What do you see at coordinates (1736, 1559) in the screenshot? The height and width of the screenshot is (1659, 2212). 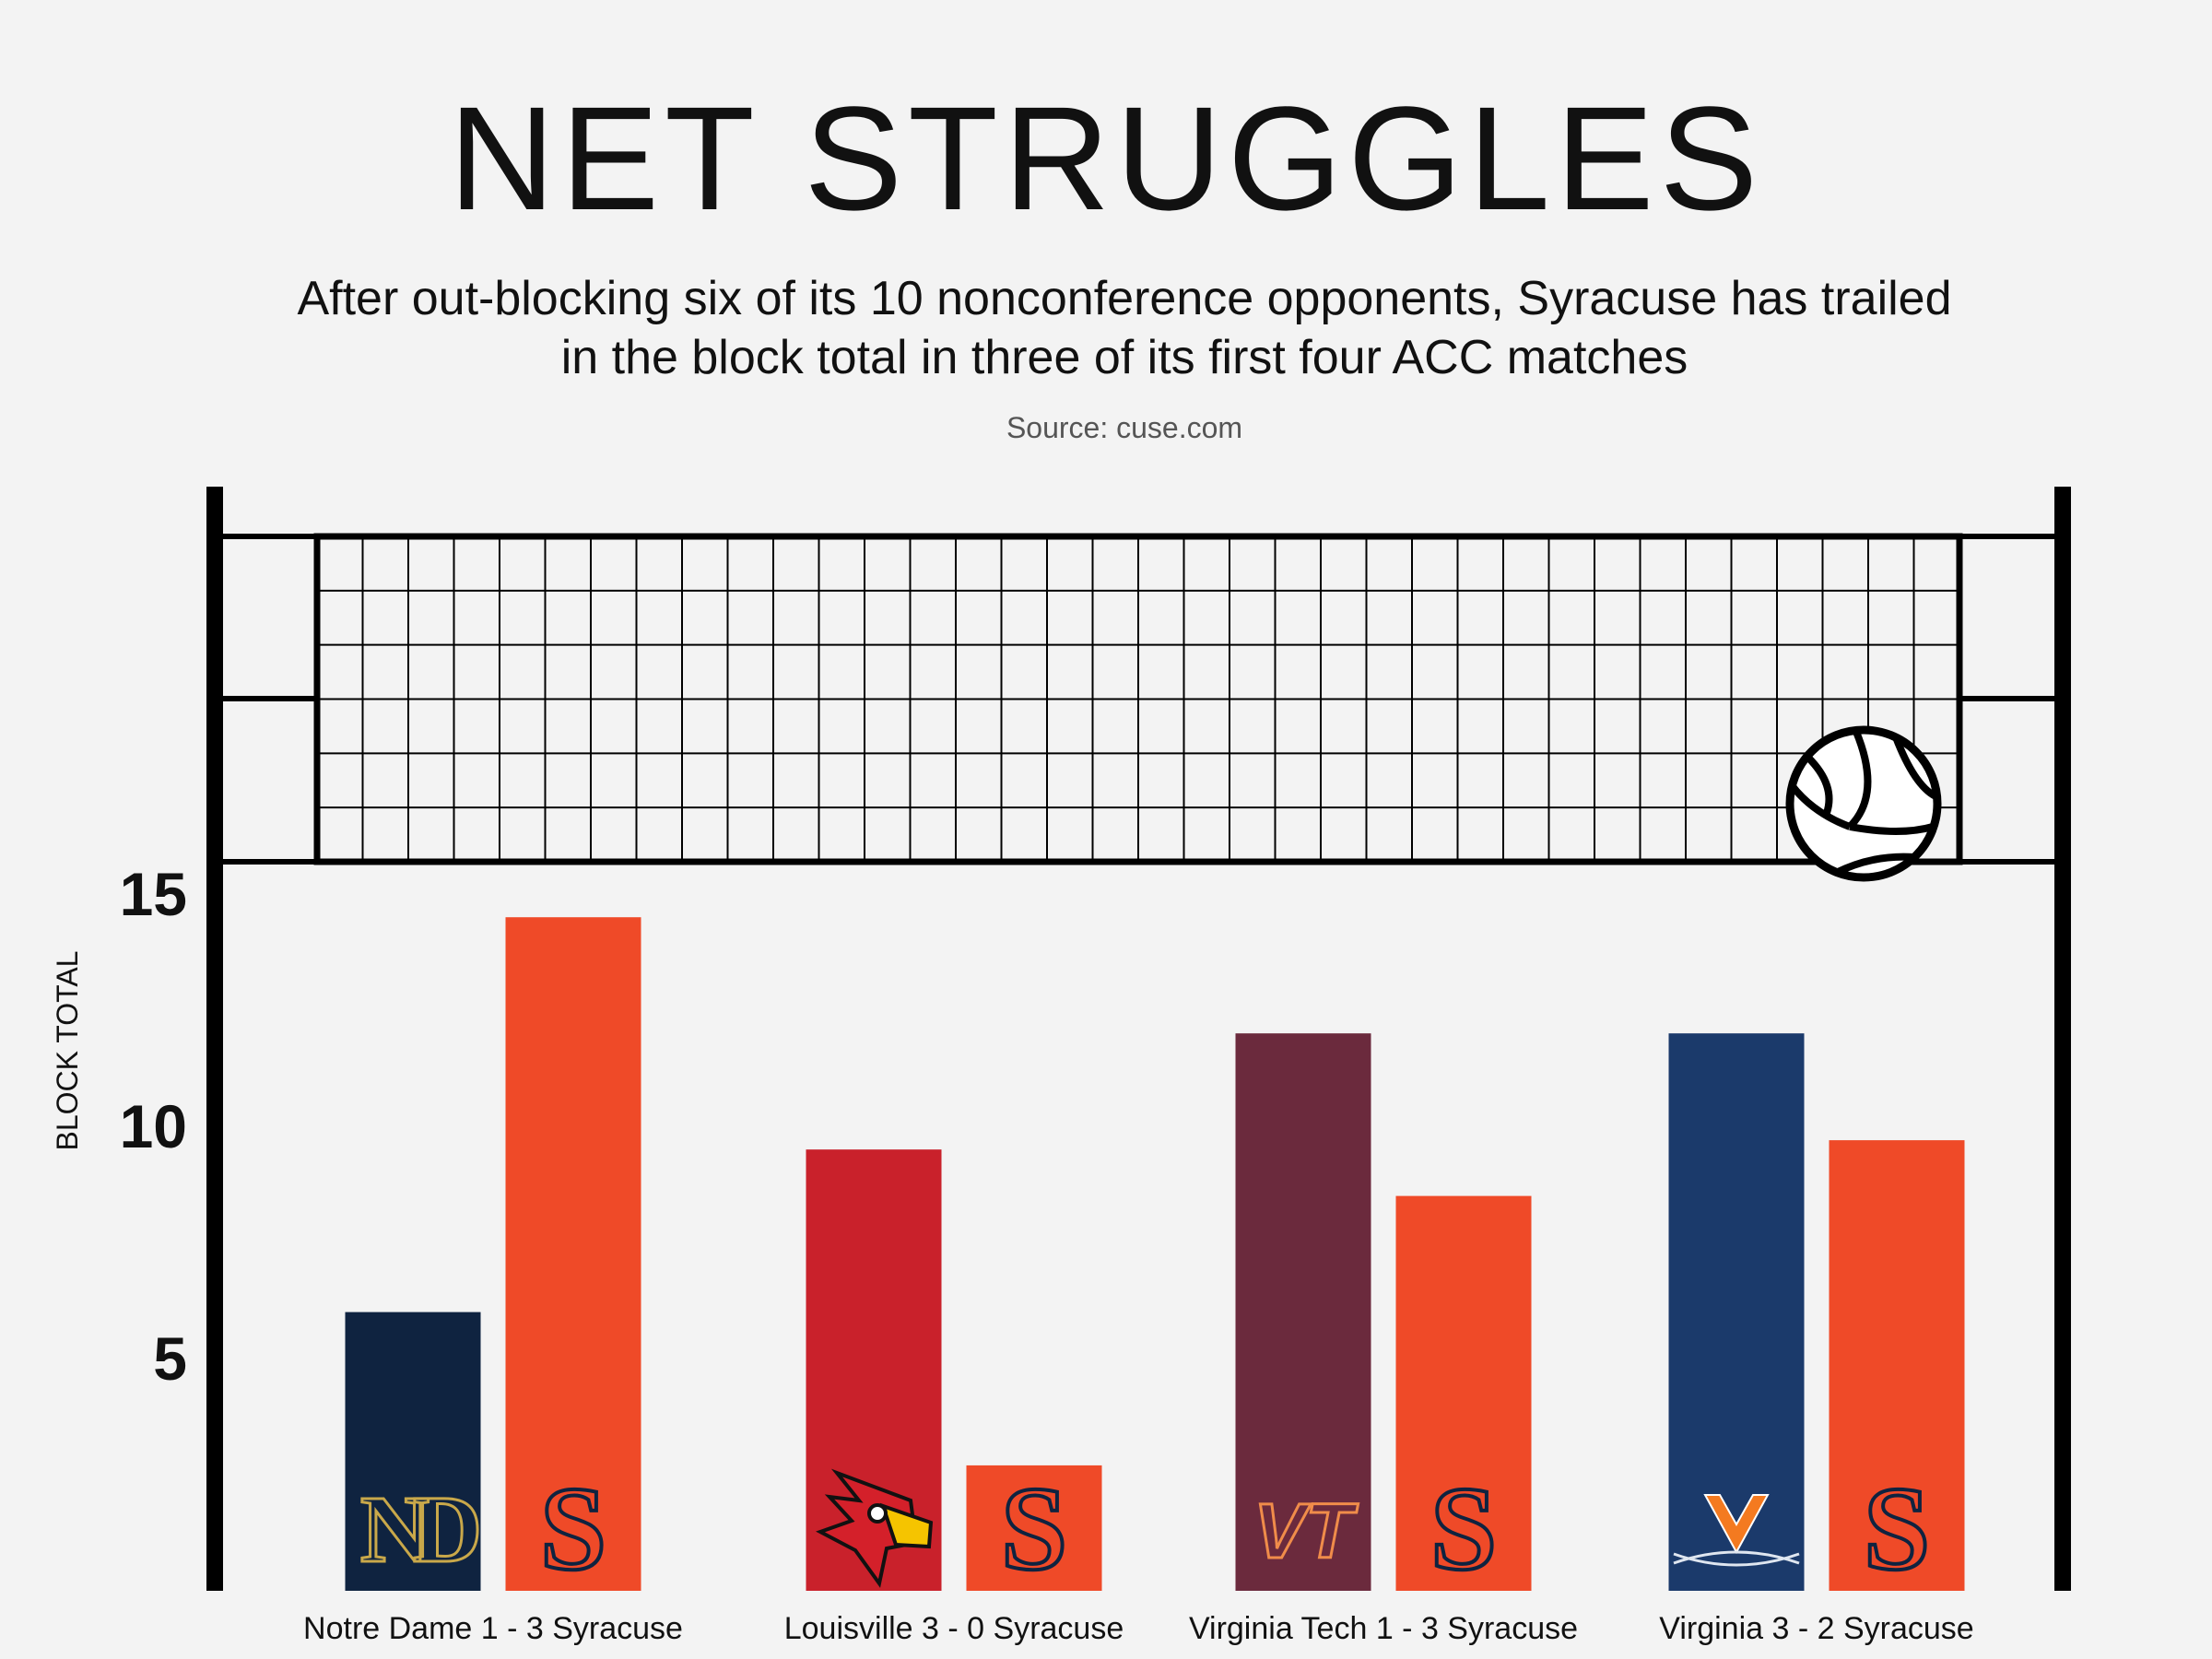 I see `sabre-icon` at bounding box center [1736, 1559].